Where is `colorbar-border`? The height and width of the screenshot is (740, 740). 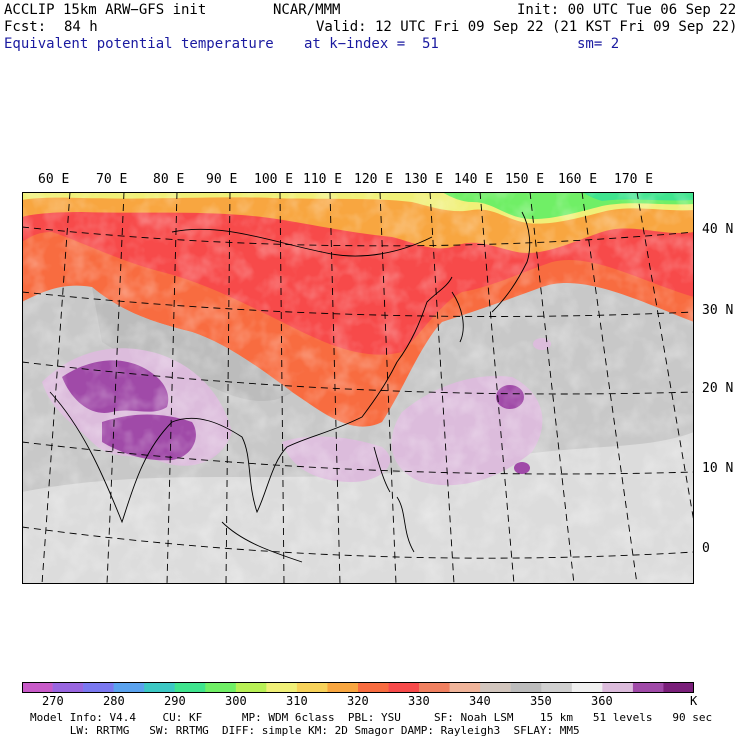 colorbar-border is located at coordinates (358, 687).